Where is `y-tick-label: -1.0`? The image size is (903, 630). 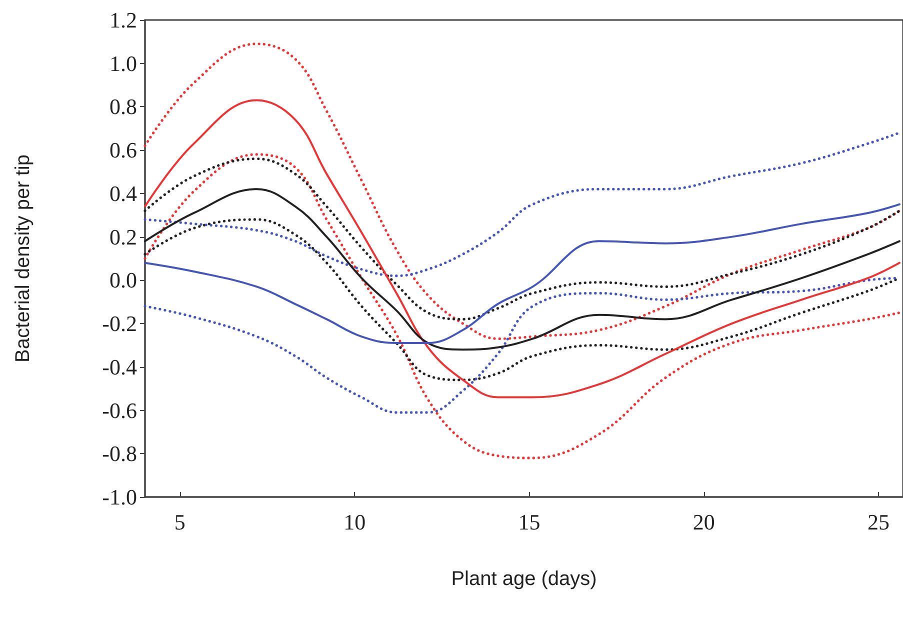
y-tick-label: -1.0 is located at coordinates (119, 497).